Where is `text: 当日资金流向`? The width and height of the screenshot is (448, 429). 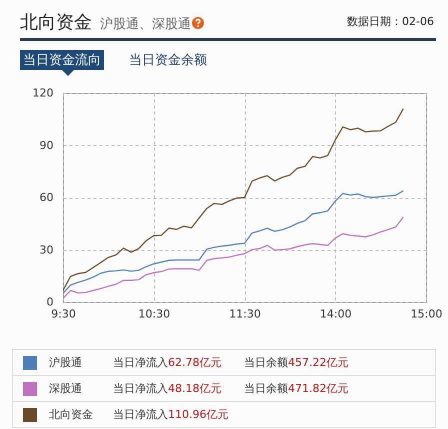
text: 当日资金流向 is located at coordinates (62, 60).